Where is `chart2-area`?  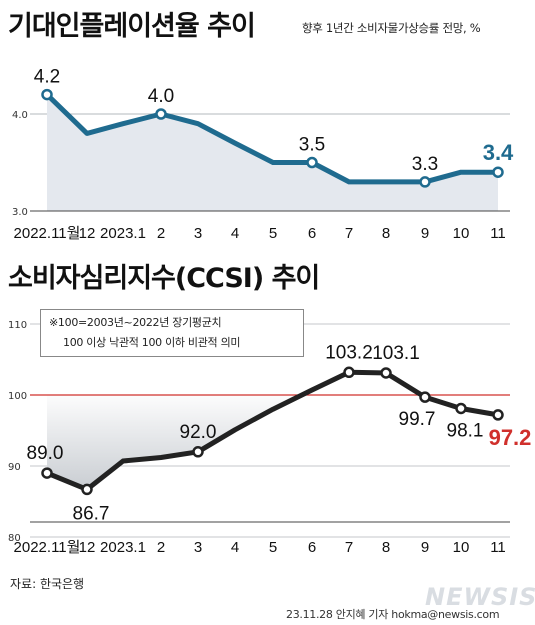
chart2-area is located at coordinates (179, 440).